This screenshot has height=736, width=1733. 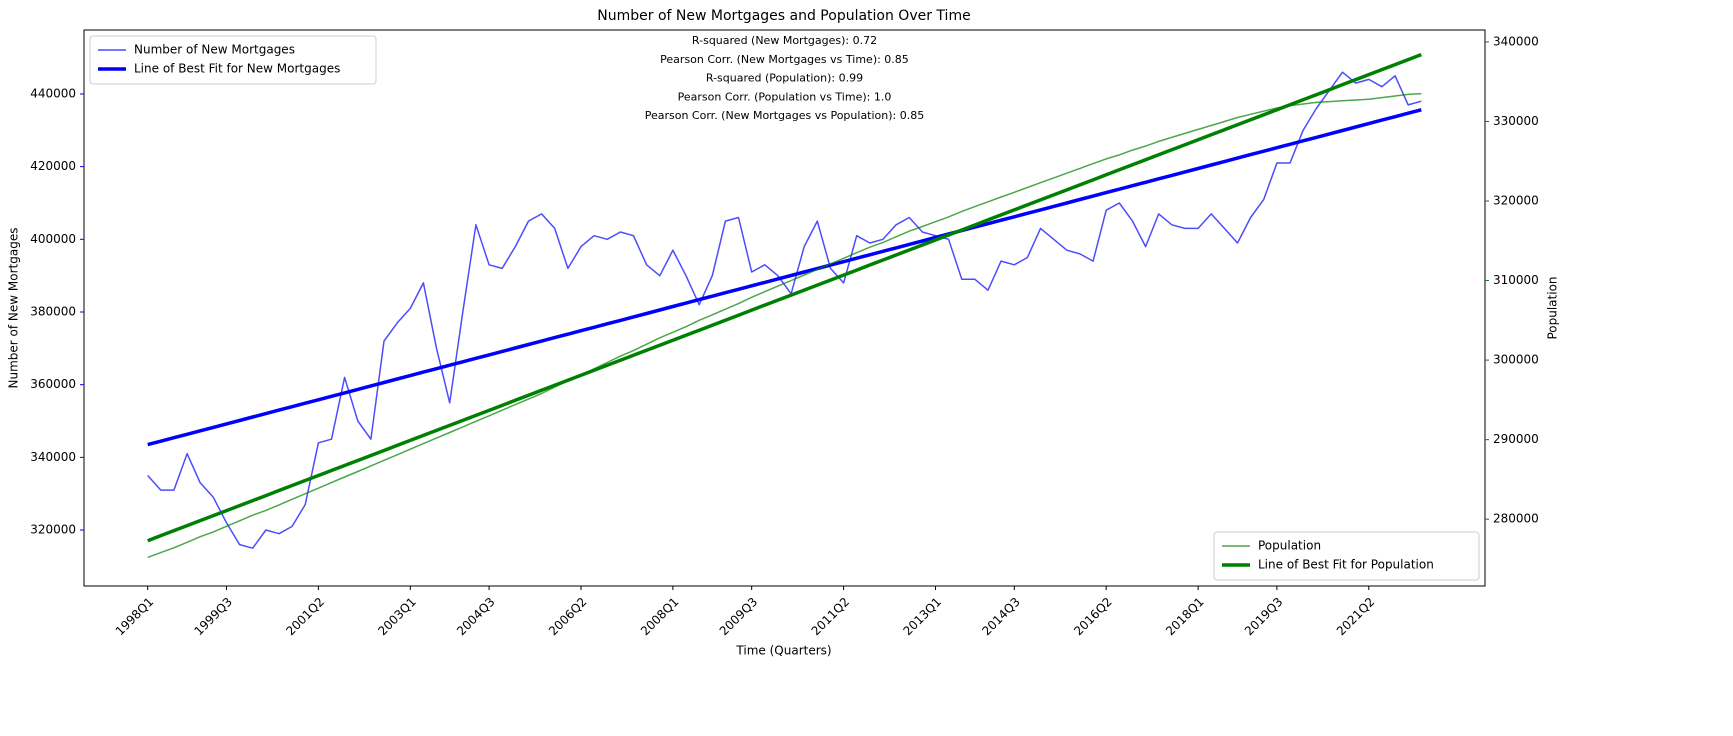 What do you see at coordinates (1264, 617) in the screenshot?
I see `x-tick-label: 2019Q3` at bounding box center [1264, 617].